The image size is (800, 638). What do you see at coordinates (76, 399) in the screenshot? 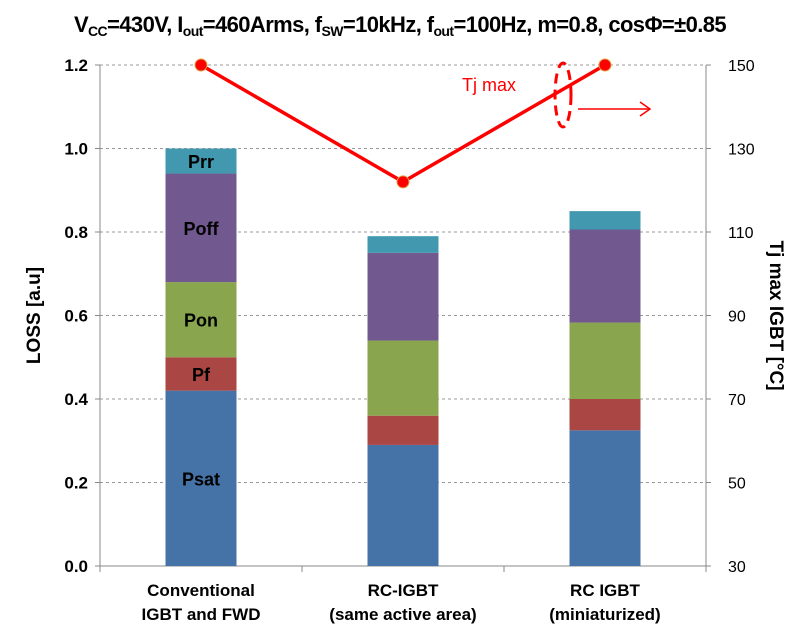
I see `y-tick-label: 0.4` at bounding box center [76, 399].